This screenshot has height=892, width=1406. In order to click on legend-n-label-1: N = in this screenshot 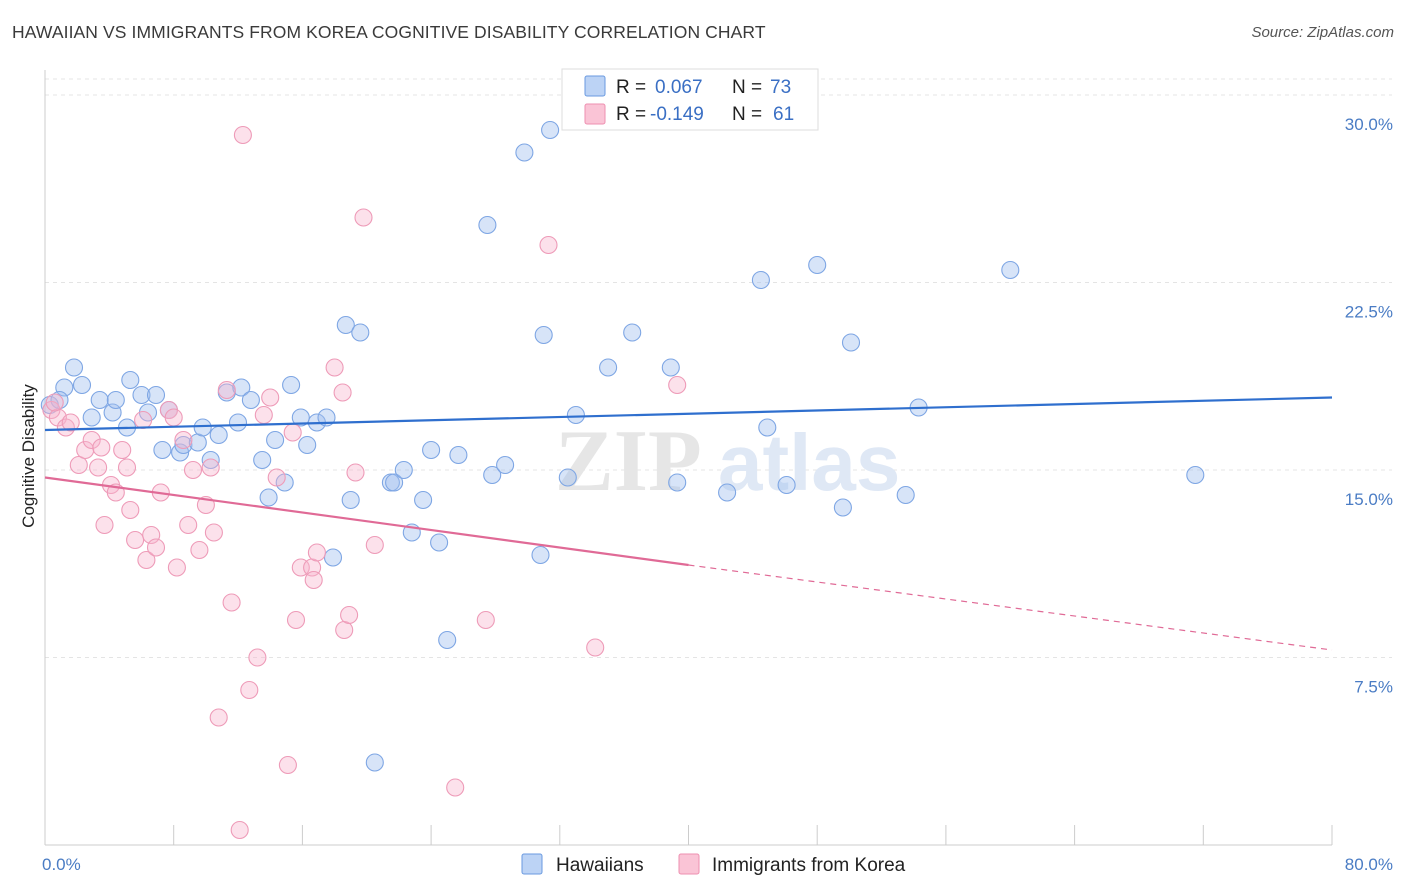, I will do `click(747, 87)`.